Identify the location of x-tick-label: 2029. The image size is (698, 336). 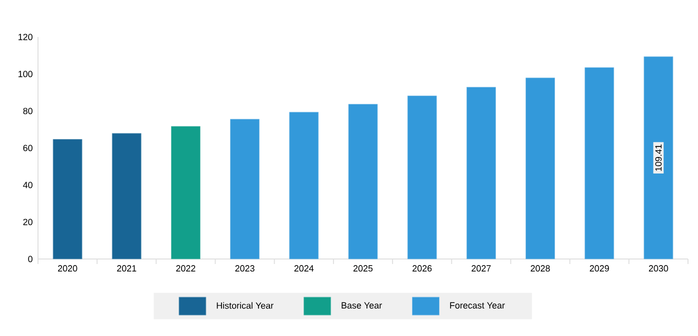
(599, 268).